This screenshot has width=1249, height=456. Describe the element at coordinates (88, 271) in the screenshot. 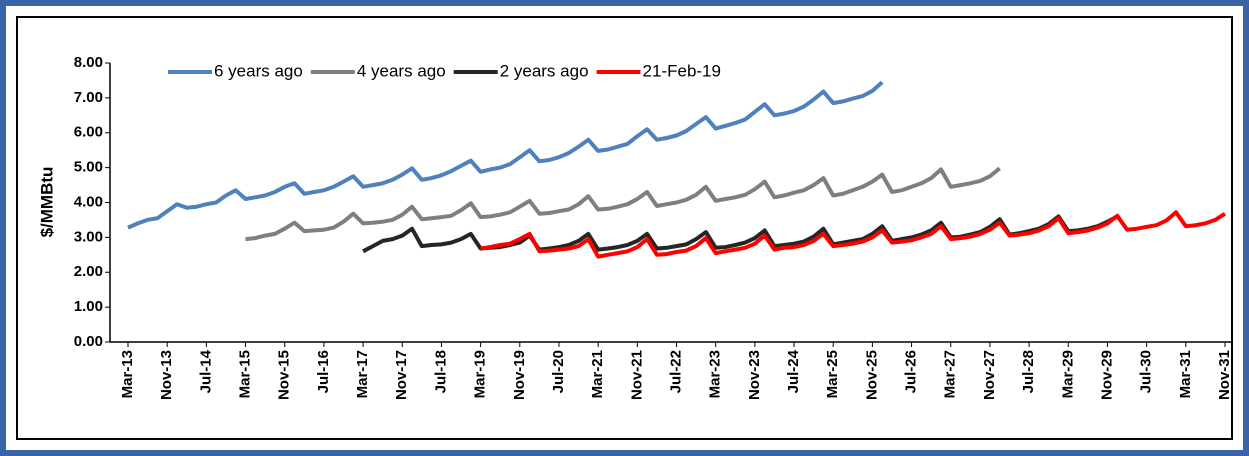

I see `y-tick-label: 2.00` at that location.